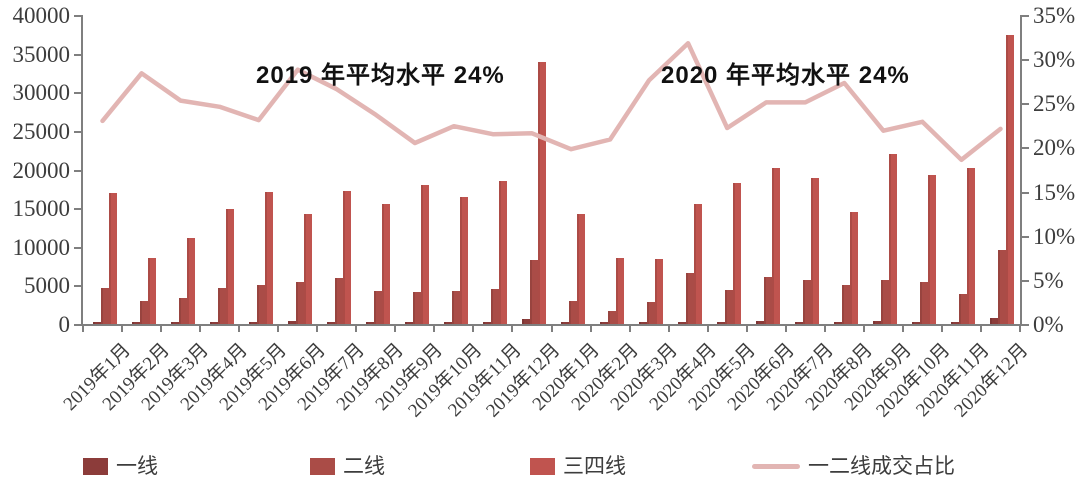 The height and width of the screenshot is (495, 1080). What do you see at coordinates (853, 465) in the screenshot?
I see `legend-item-一二线成交占比: 一二线成交占比` at bounding box center [853, 465].